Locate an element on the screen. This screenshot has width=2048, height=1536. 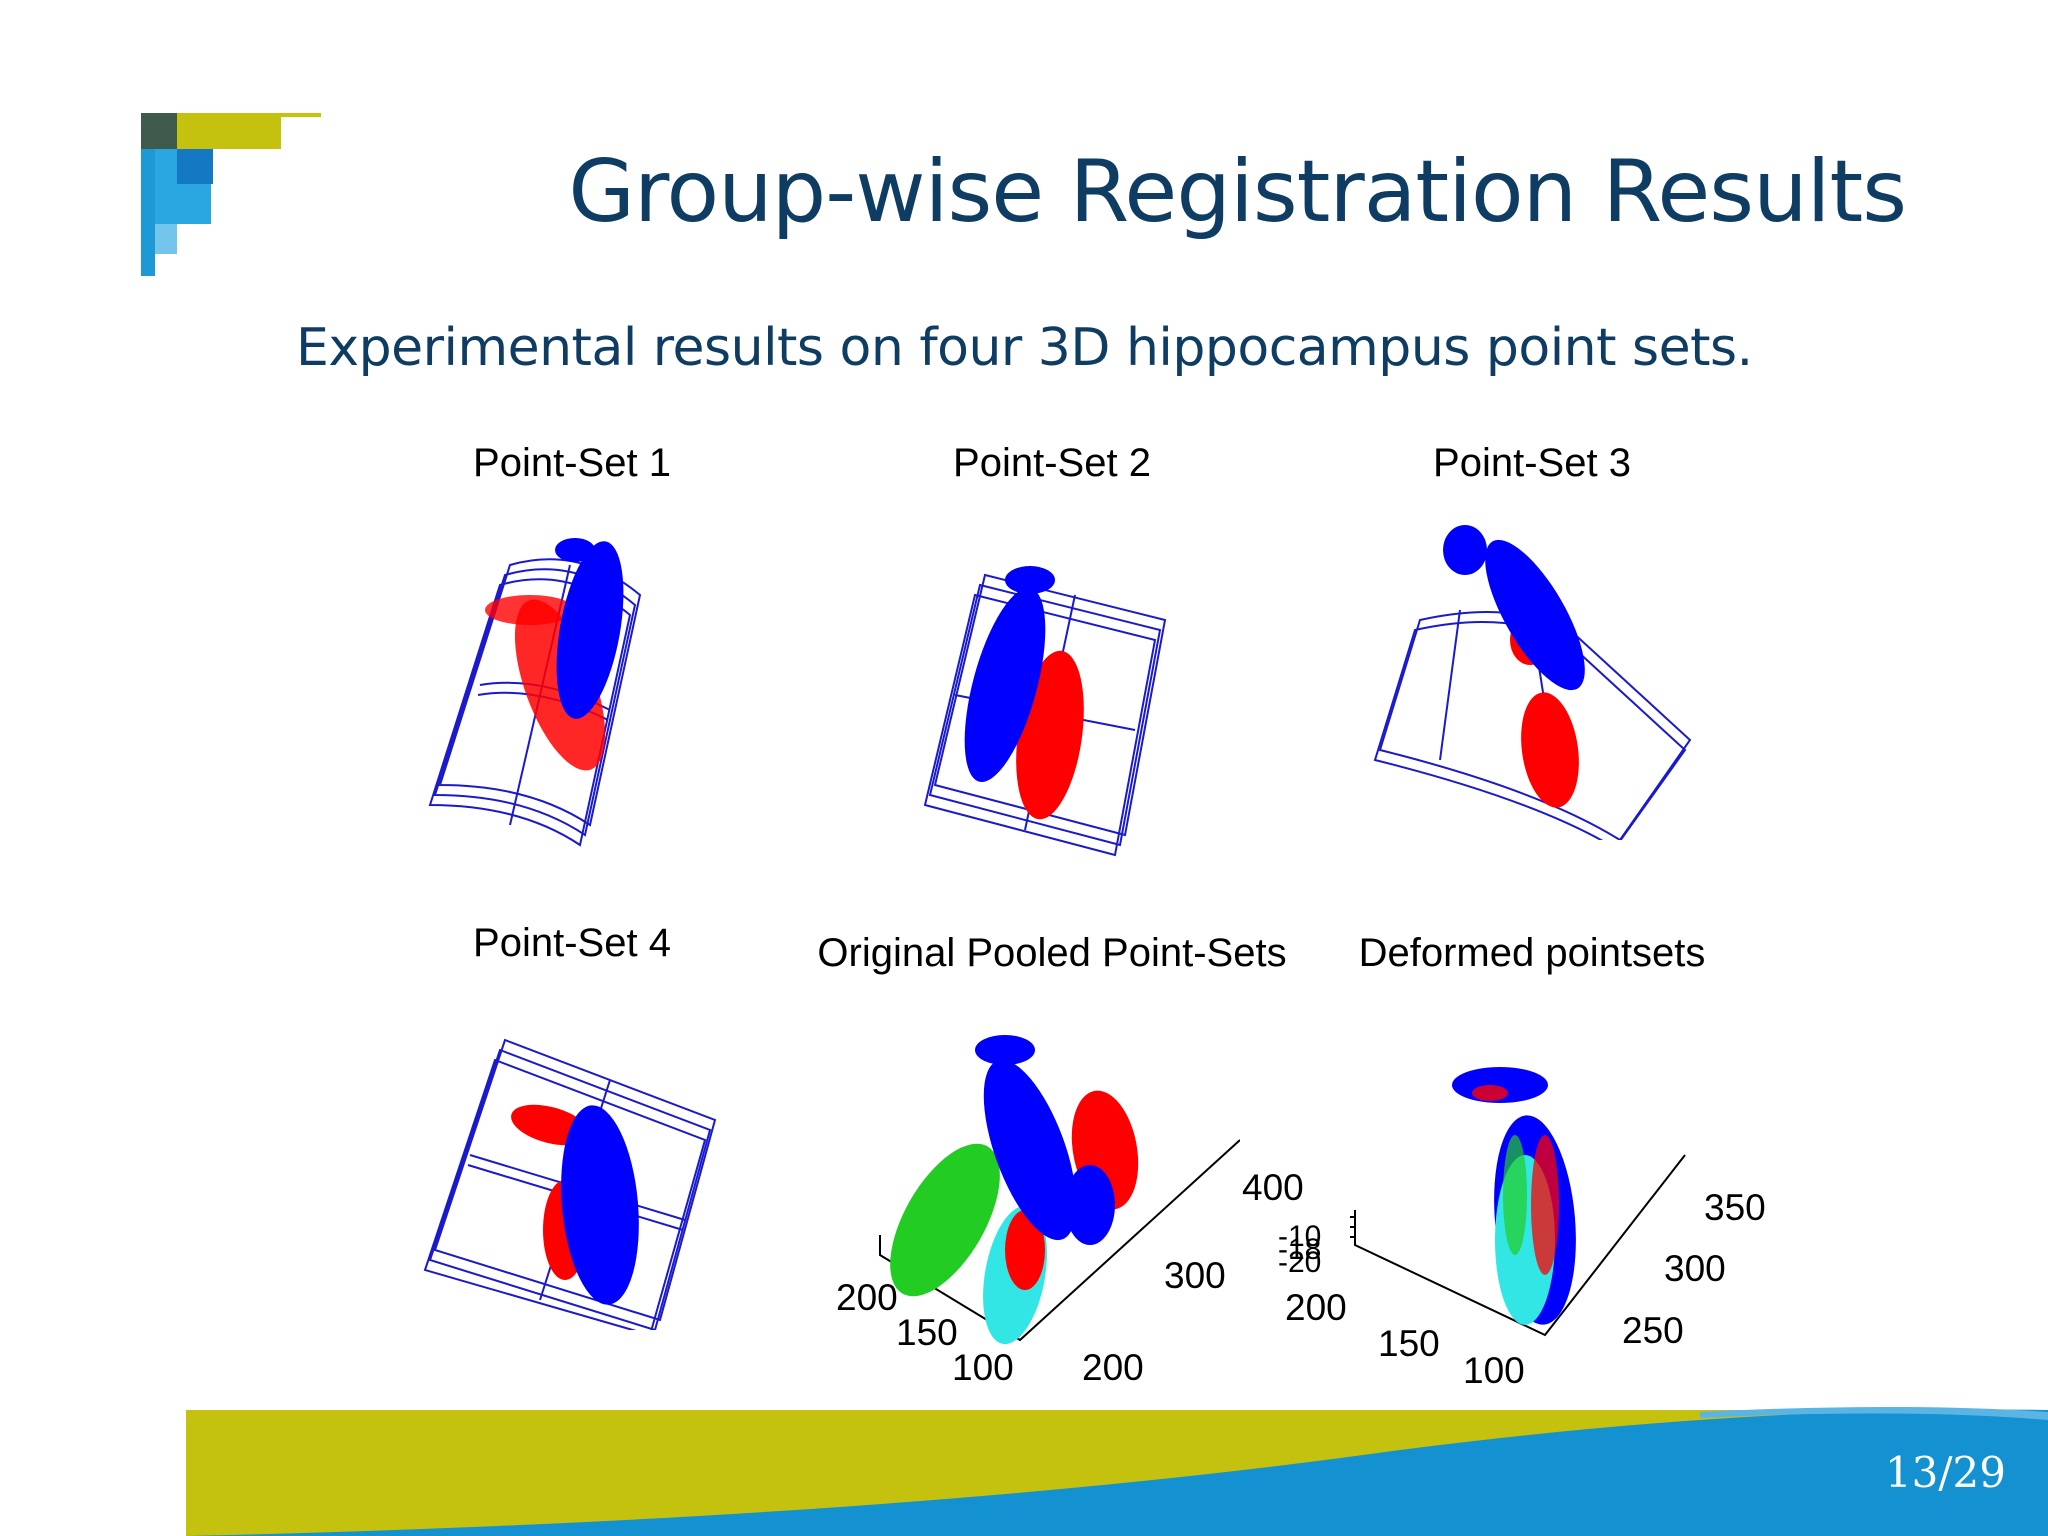
page-number: 13/29 is located at coordinates (1945, 1472).